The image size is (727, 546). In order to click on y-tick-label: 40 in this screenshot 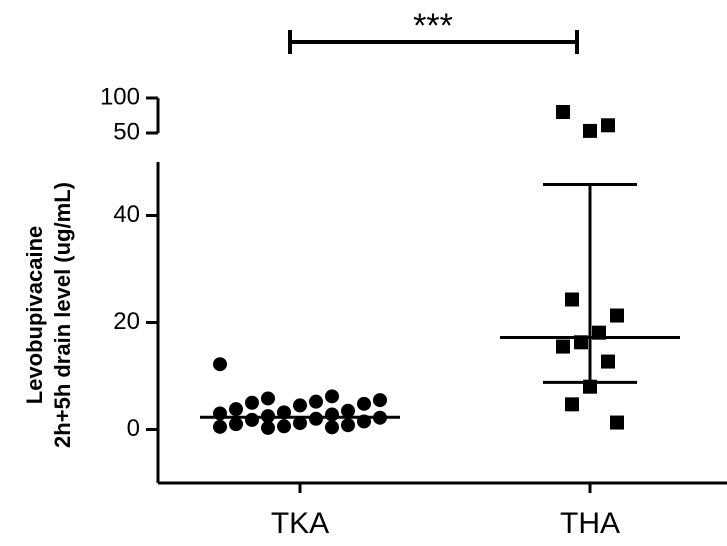, I will do `click(126, 214)`.